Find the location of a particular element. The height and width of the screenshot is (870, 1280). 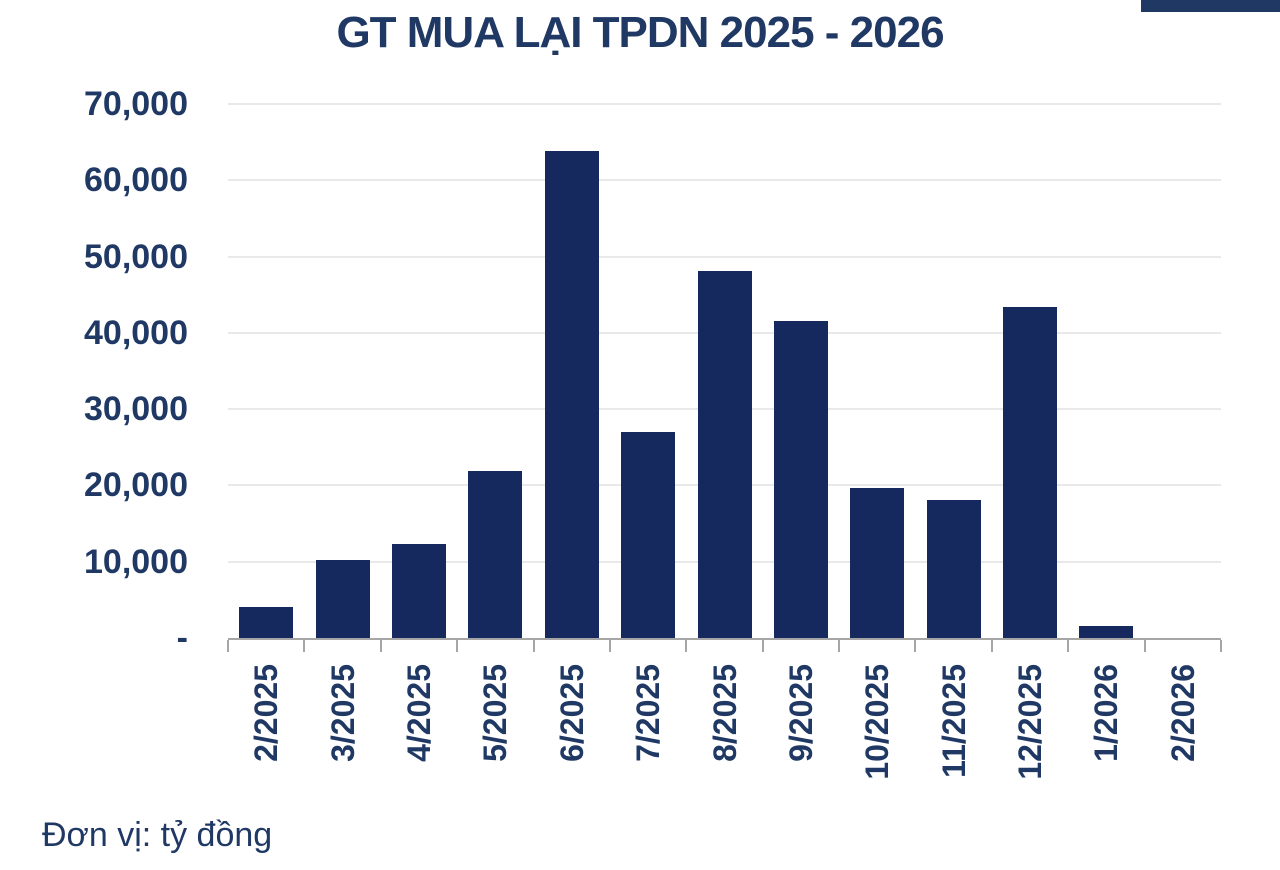

bar-5/2025 is located at coordinates (495, 554).